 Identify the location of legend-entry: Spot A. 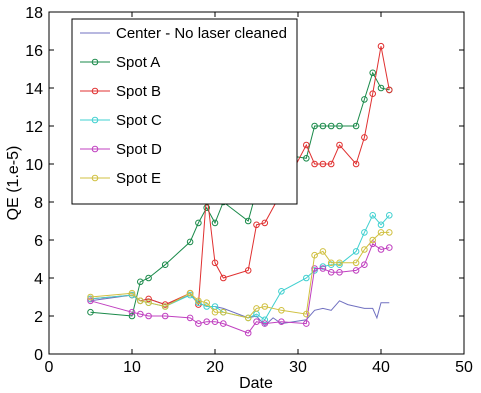
(120, 62).